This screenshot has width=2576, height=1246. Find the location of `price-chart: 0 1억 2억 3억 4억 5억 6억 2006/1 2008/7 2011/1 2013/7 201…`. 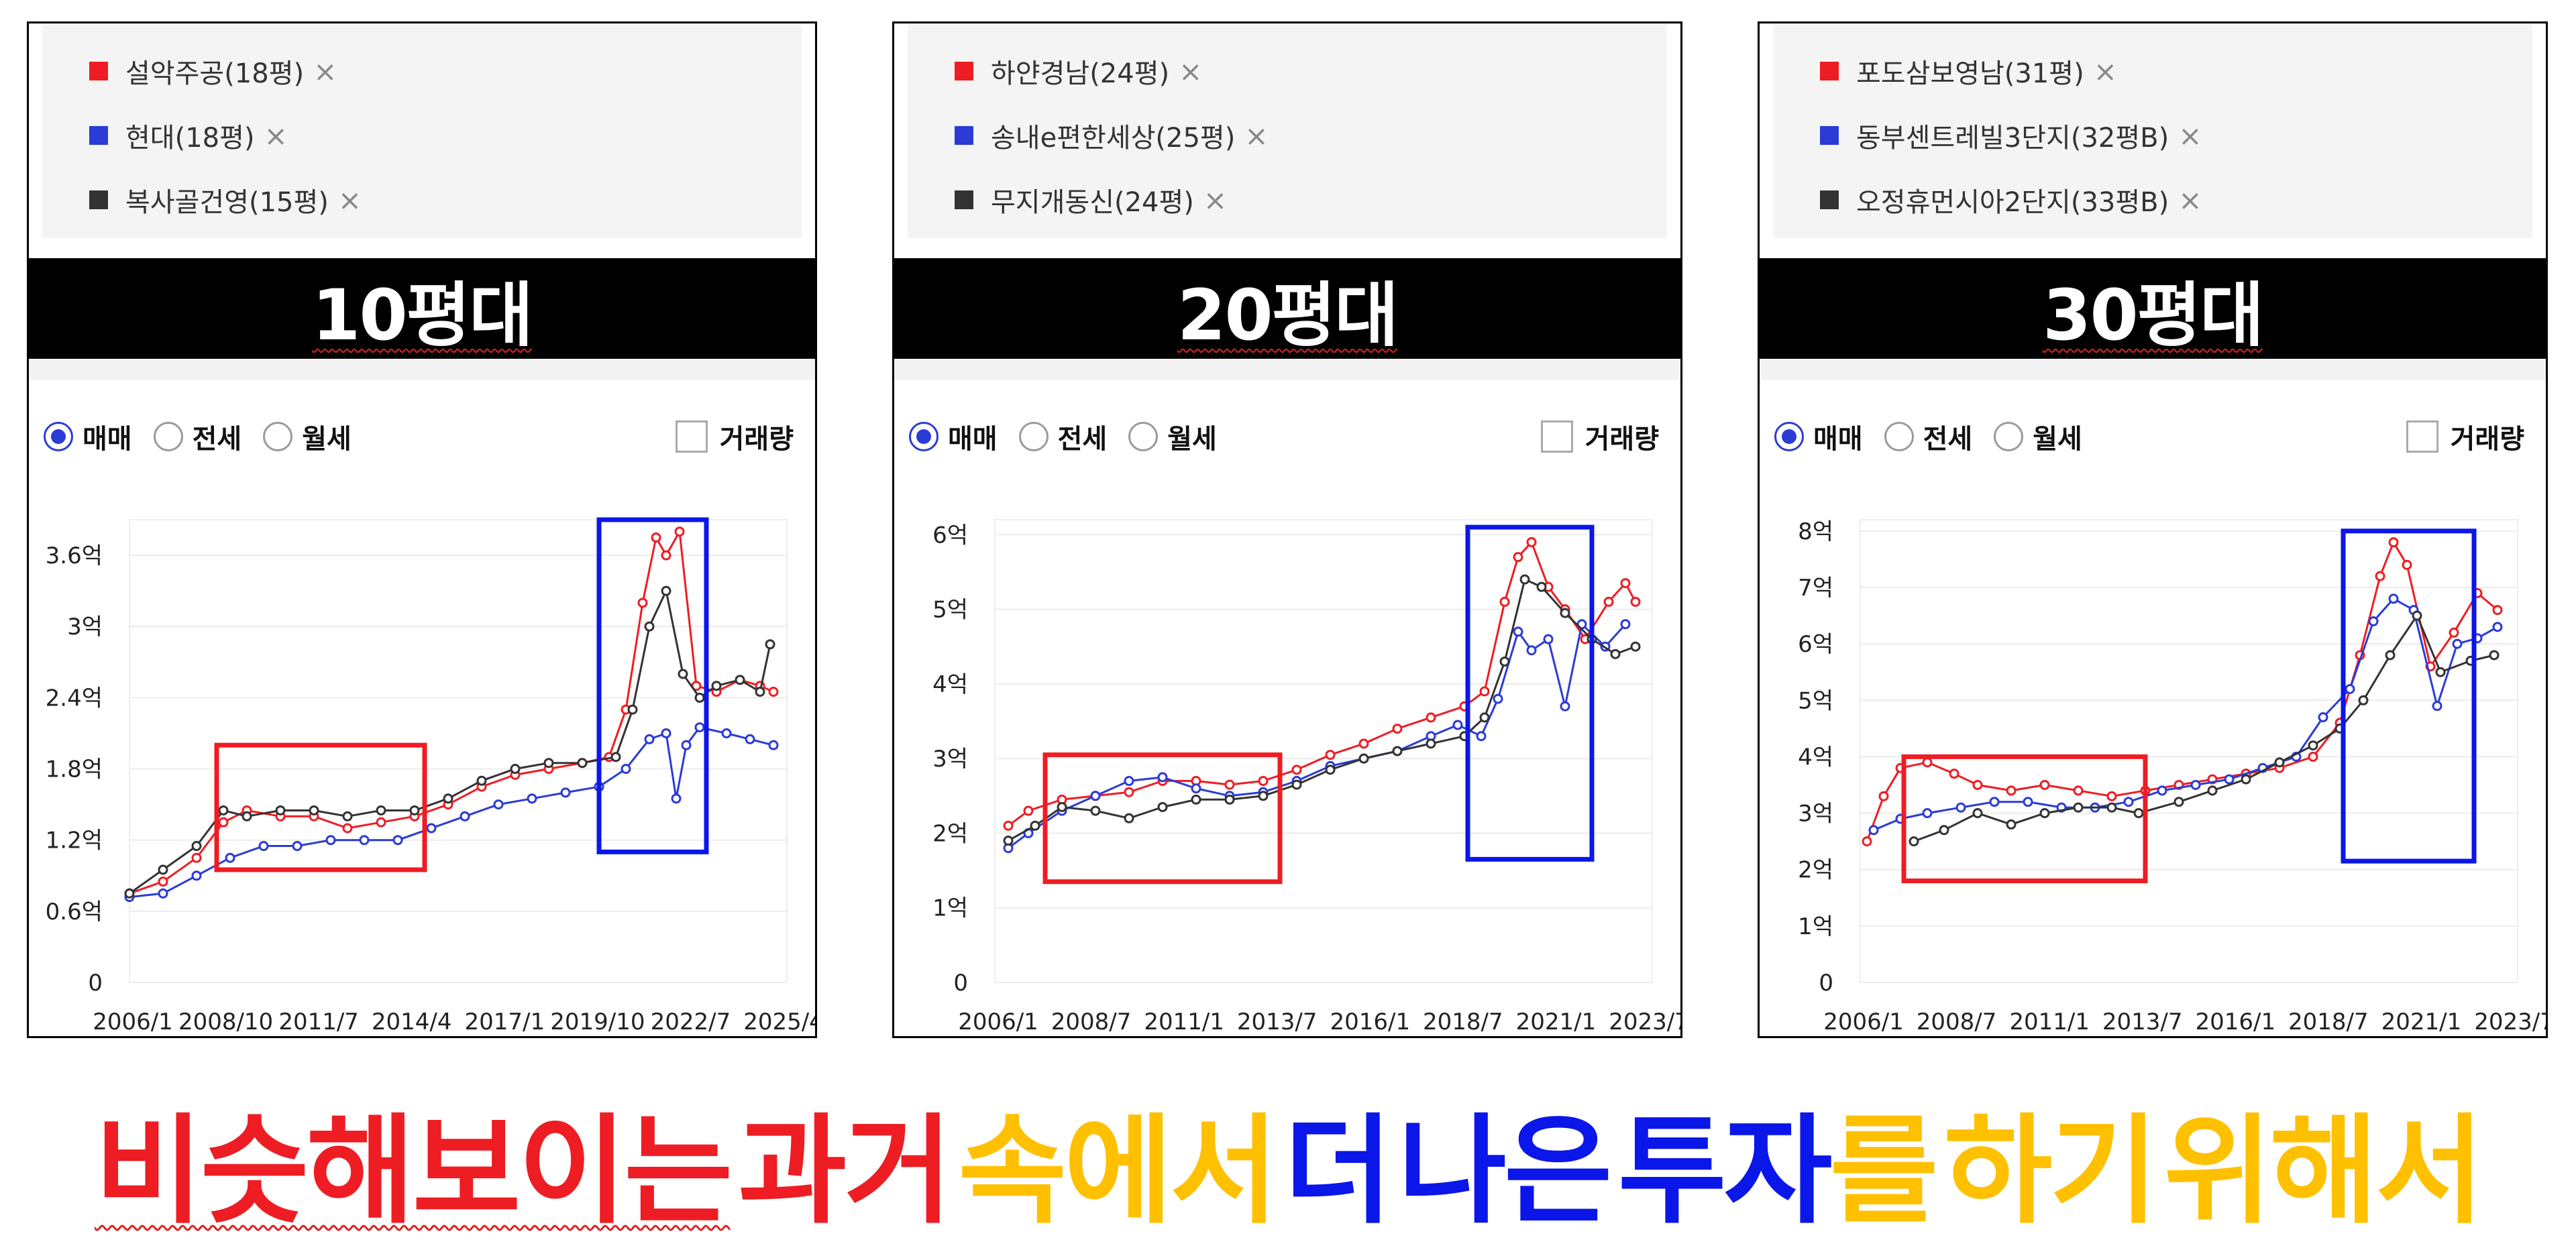

price-chart: 0 1억 2억 3억 4억 5억 6억 2006/1 2008/7 2011/1 2013/7 201… is located at coordinates (1306, 777).